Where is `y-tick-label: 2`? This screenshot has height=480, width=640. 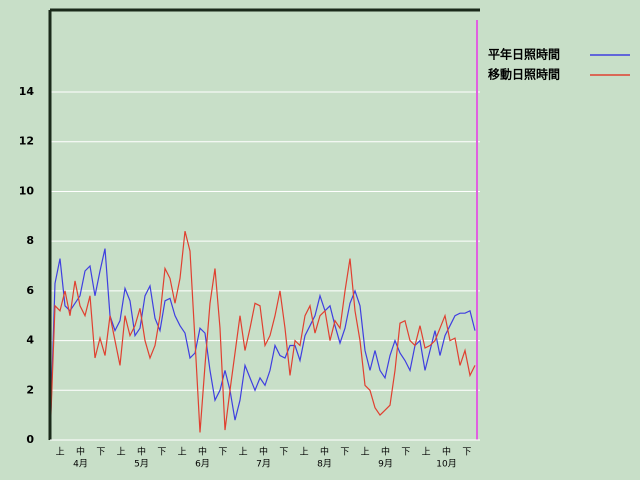
y-tick-label: 2 is located at coordinates (30, 389).